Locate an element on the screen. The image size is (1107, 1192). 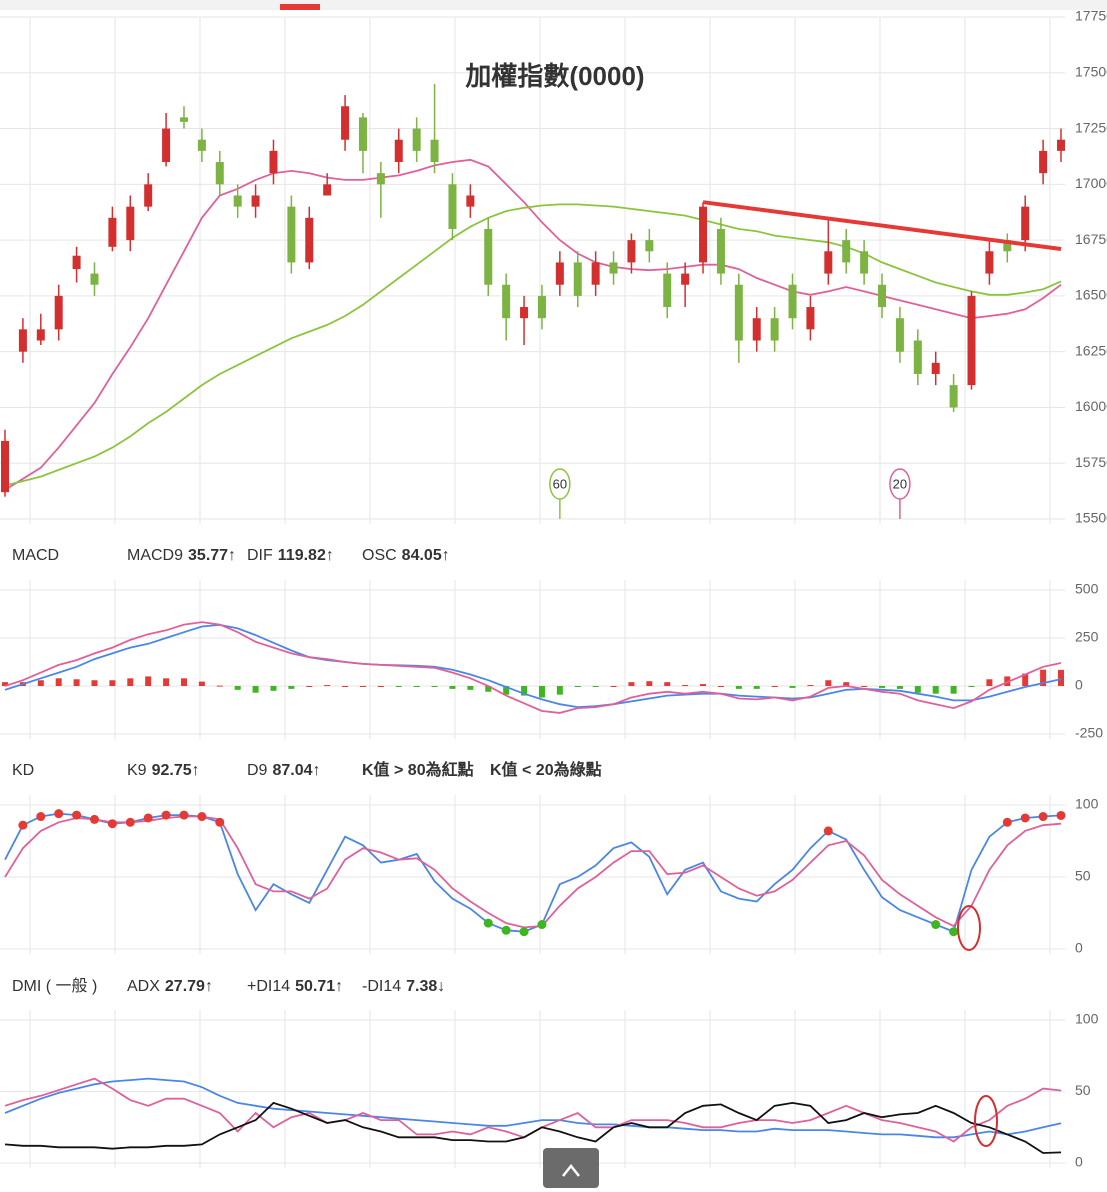
highlight-circle is located at coordinates (986, 1121).